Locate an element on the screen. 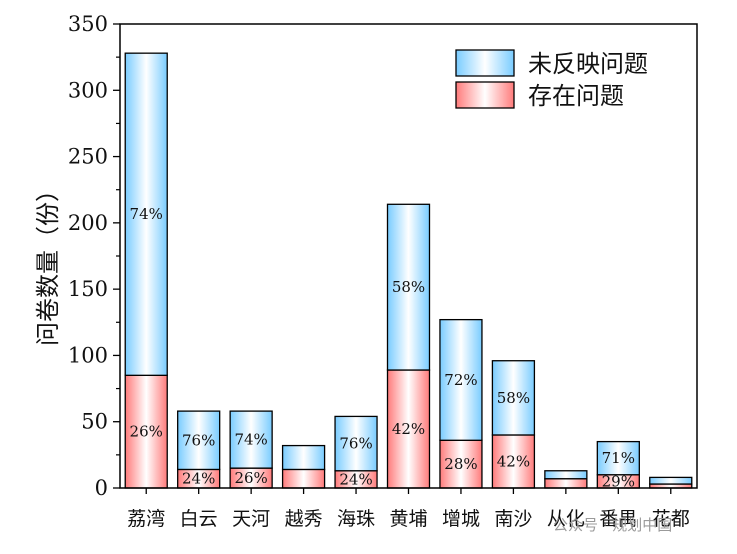  x-tick-label: 花都 is located at coordinates (671, 519).